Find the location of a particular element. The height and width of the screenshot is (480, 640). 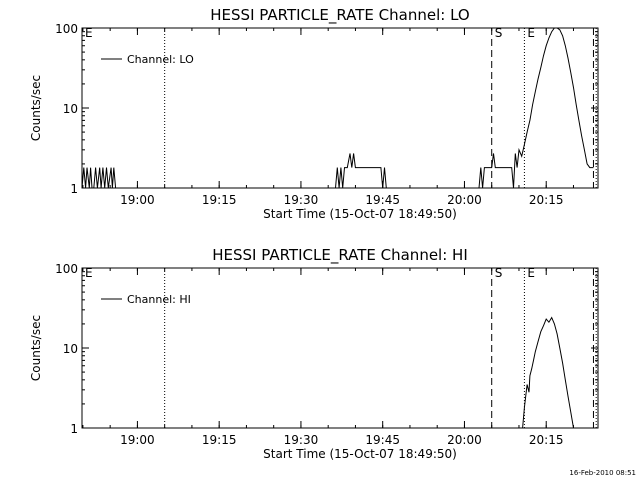

chart-title: HESSI PARTICLE_RATE Channel: HI is located at coordinates (340, 255).